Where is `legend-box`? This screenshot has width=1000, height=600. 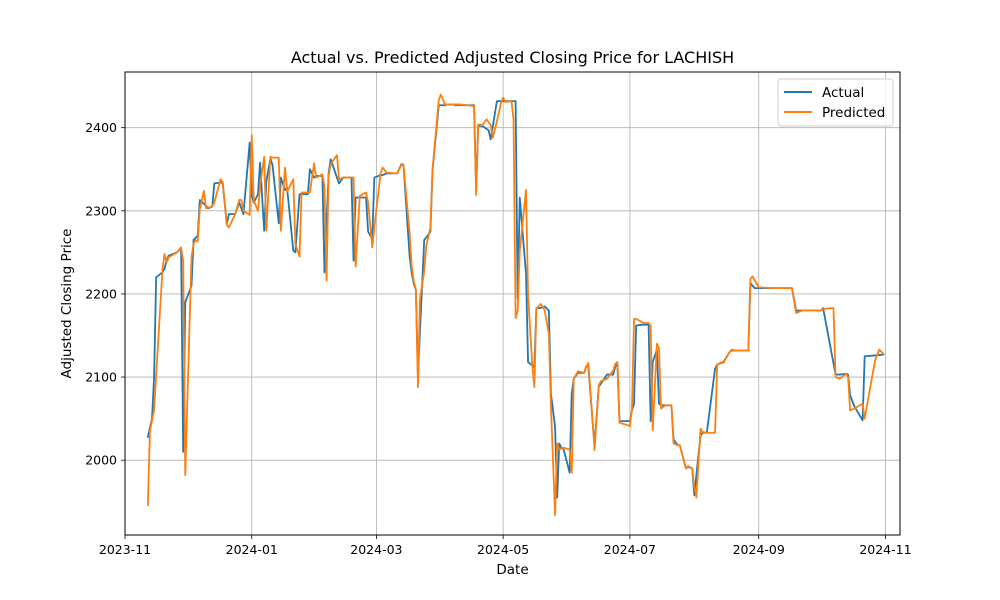
legend-box is located at coordinates (835, 102).